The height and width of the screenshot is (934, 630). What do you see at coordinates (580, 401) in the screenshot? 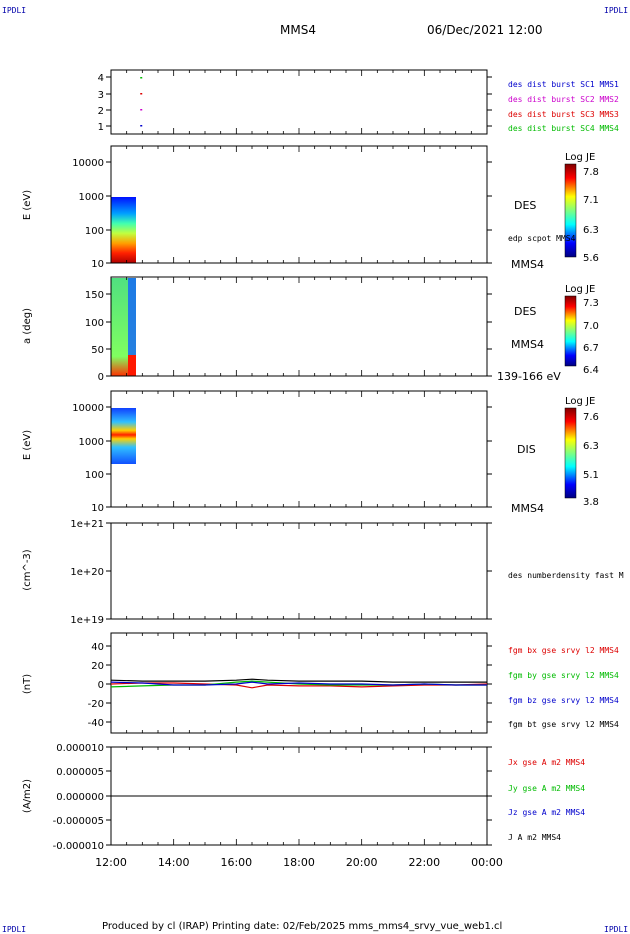
I see `colorbar-title-dis-energy: Log JE` at bounding box center [580, 401].